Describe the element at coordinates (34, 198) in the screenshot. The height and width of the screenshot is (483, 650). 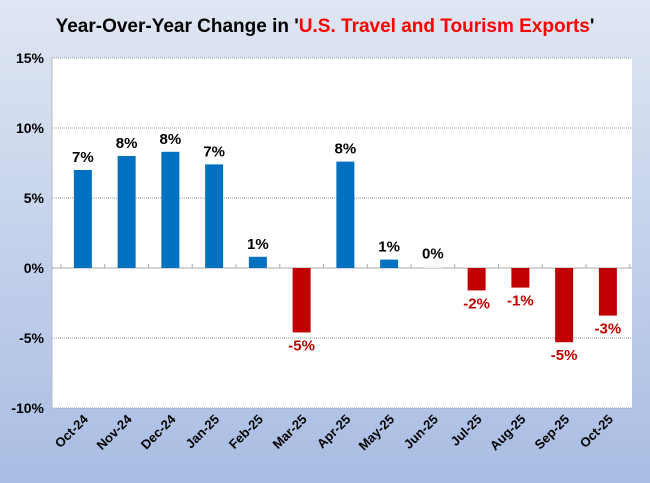
I see `y-tick-label: 5%` at that location.